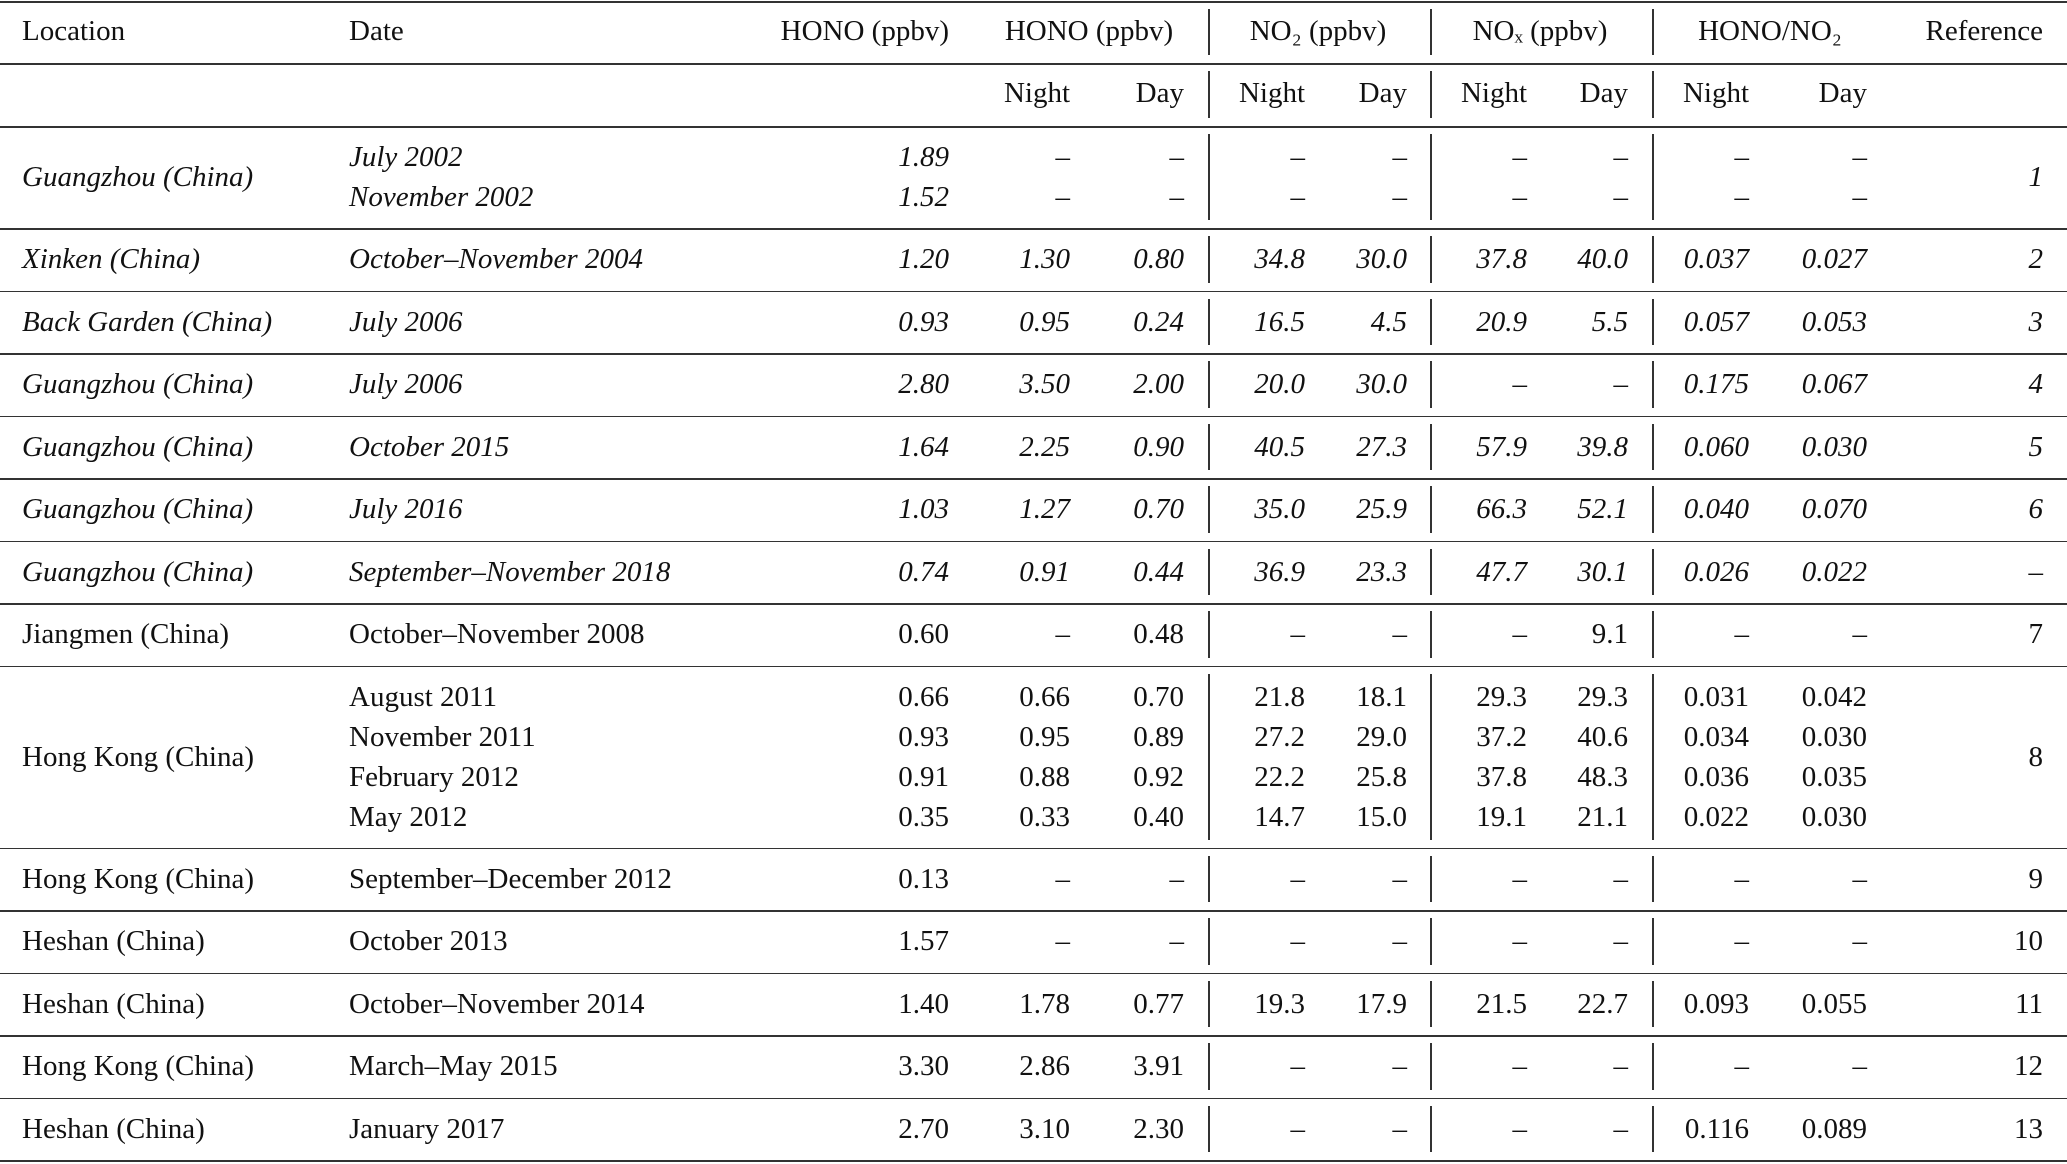 This screenshot has width=2067, height=1164. What do you see at coordinates (1044, 1128) in the screenshot?
I see `value-cell: 3.10` at bounding box center [1044, 1128].